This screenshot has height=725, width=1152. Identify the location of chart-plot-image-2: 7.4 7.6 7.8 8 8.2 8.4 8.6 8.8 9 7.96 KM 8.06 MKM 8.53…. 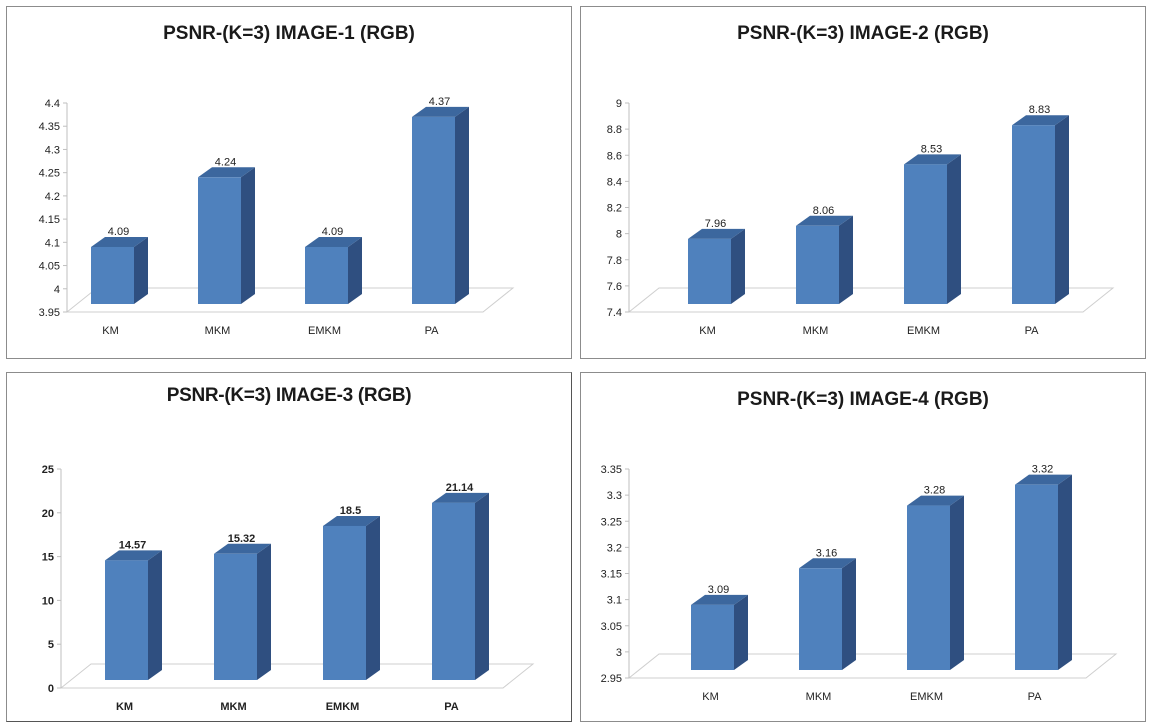
(861, 217).